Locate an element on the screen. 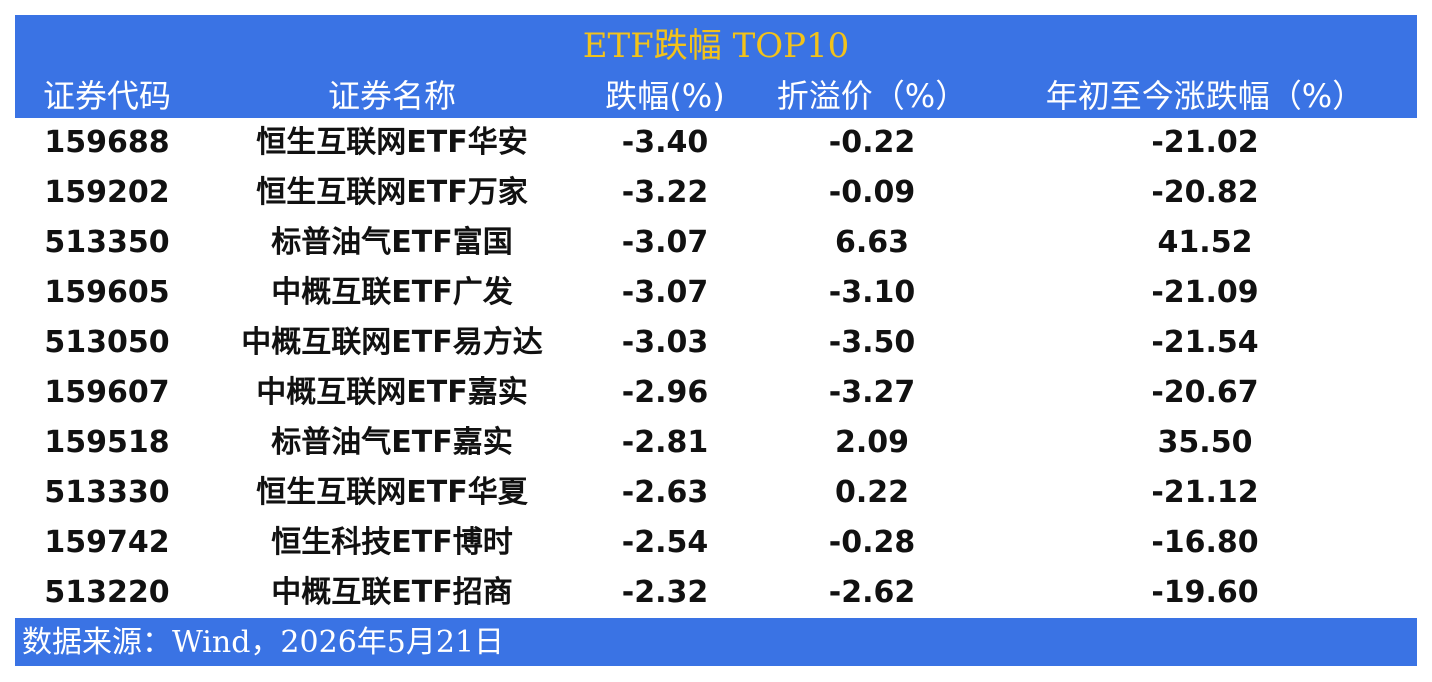 This screenshot has width=1432, height=682. table-cell: -2.32 is located at coordinates (665, 592).